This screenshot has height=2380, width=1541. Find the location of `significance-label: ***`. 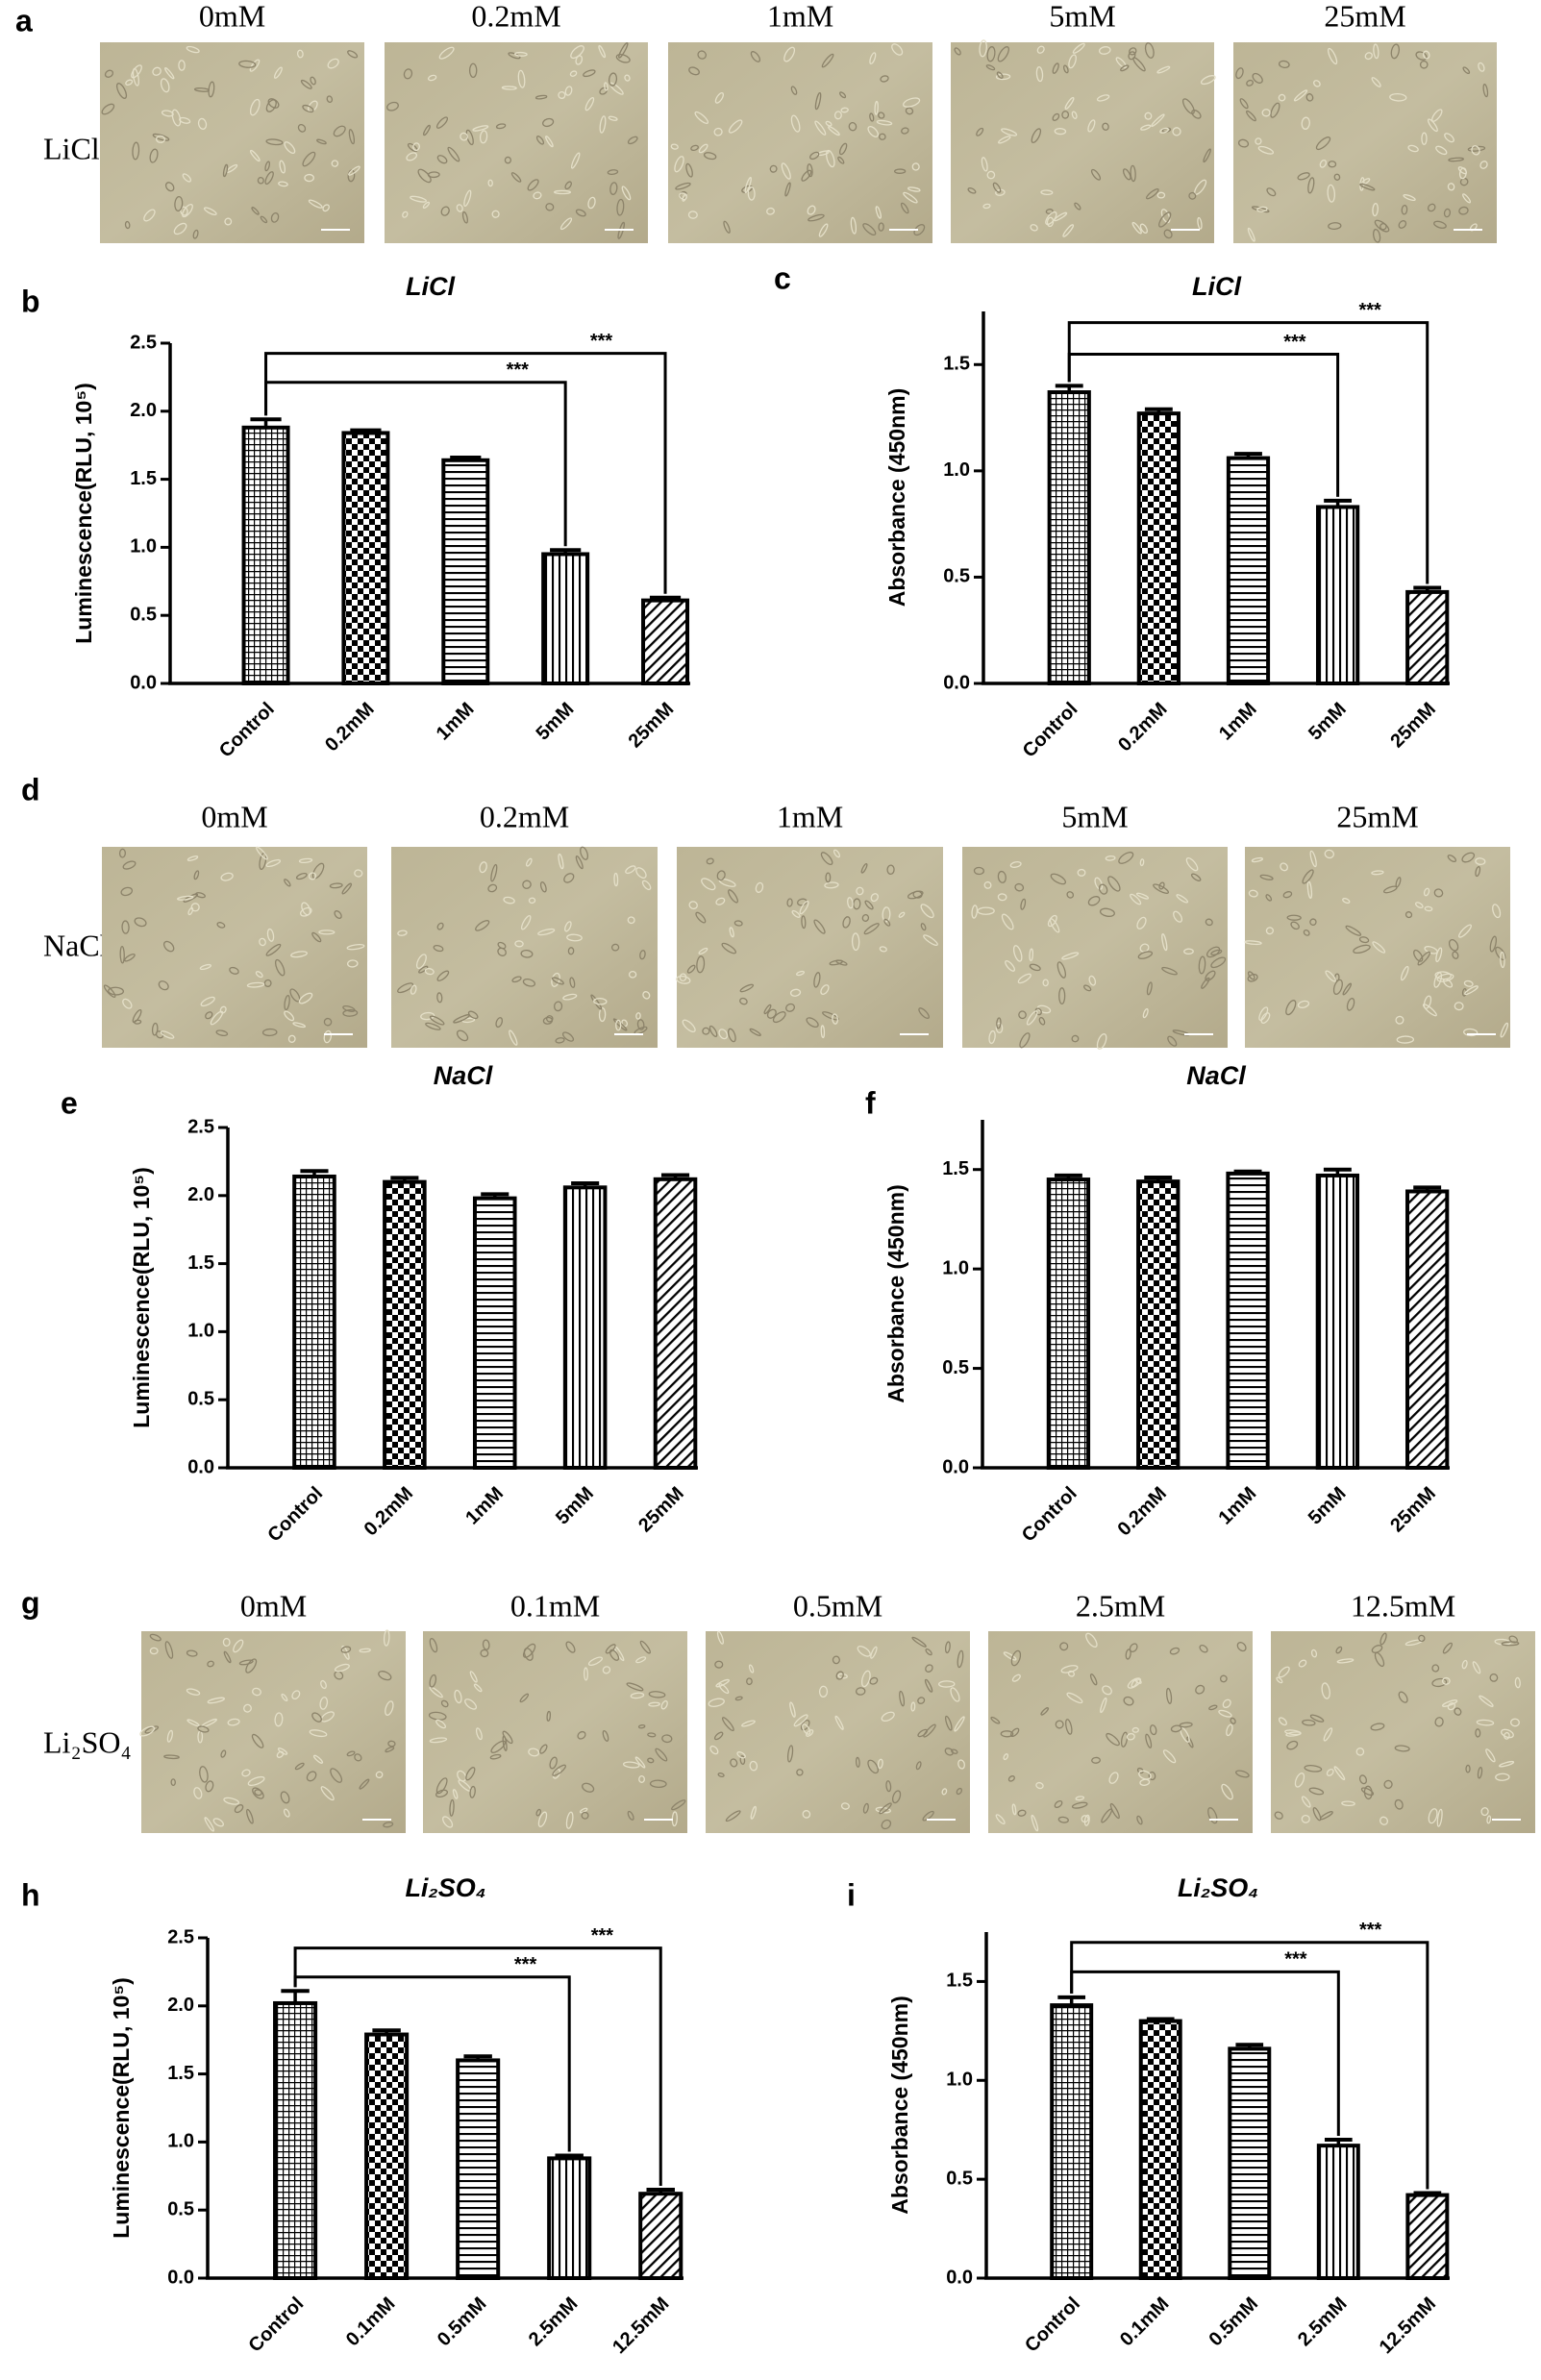

significance-label: *** is located at coordinates (1295, 1960).